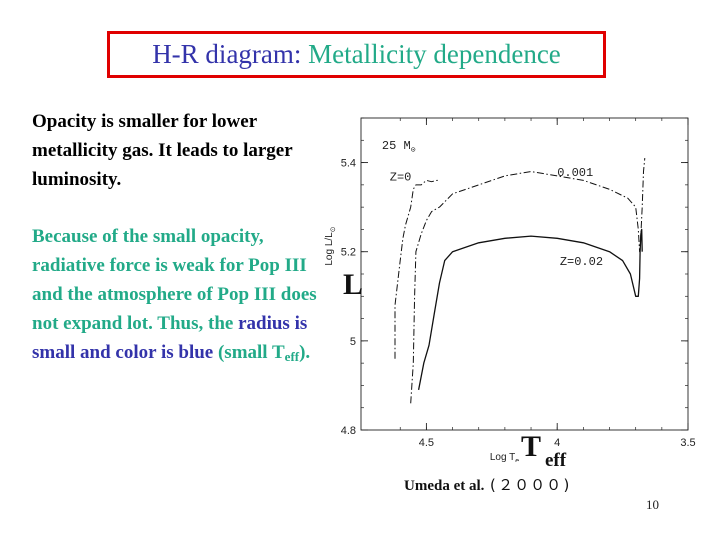 This screenshot has height=540, width=720. I want to click on title-part-1: H-R diagram:, so click(227, 54).